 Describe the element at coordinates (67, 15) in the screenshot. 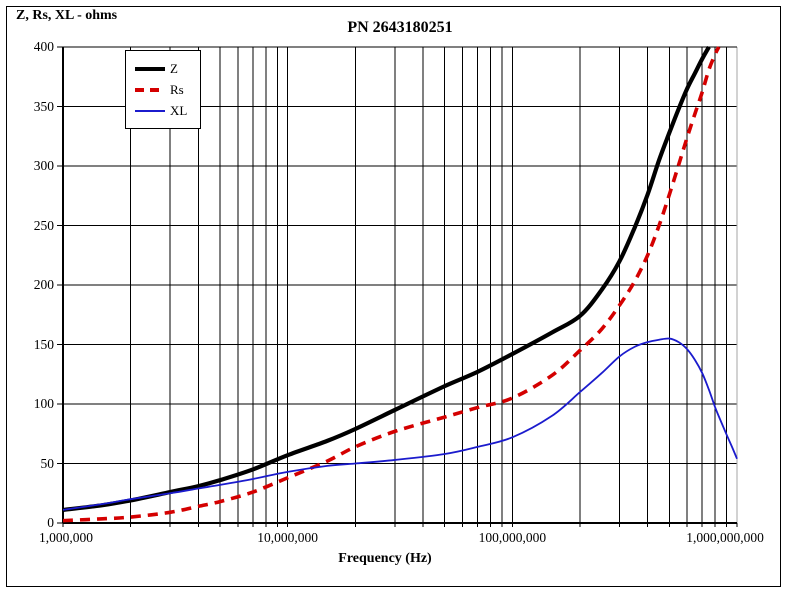

I see `y-axis-title: Z, Rs, XL - ohms` at that location.